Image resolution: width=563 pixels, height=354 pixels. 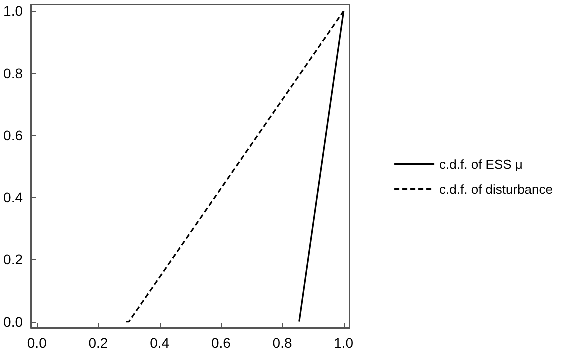 What do you see at coordinates (221, 343) in the screenshot?
I see `x-tick-label: 0.6` at bounding box center [221, 343].